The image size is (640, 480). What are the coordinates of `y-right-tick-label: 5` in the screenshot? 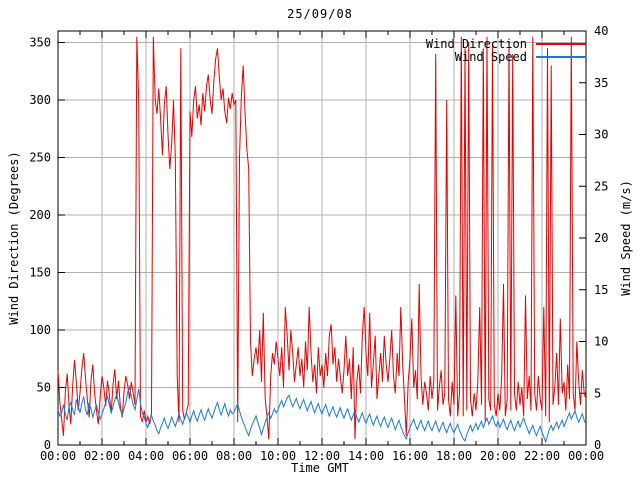 It's located at (597, 393).